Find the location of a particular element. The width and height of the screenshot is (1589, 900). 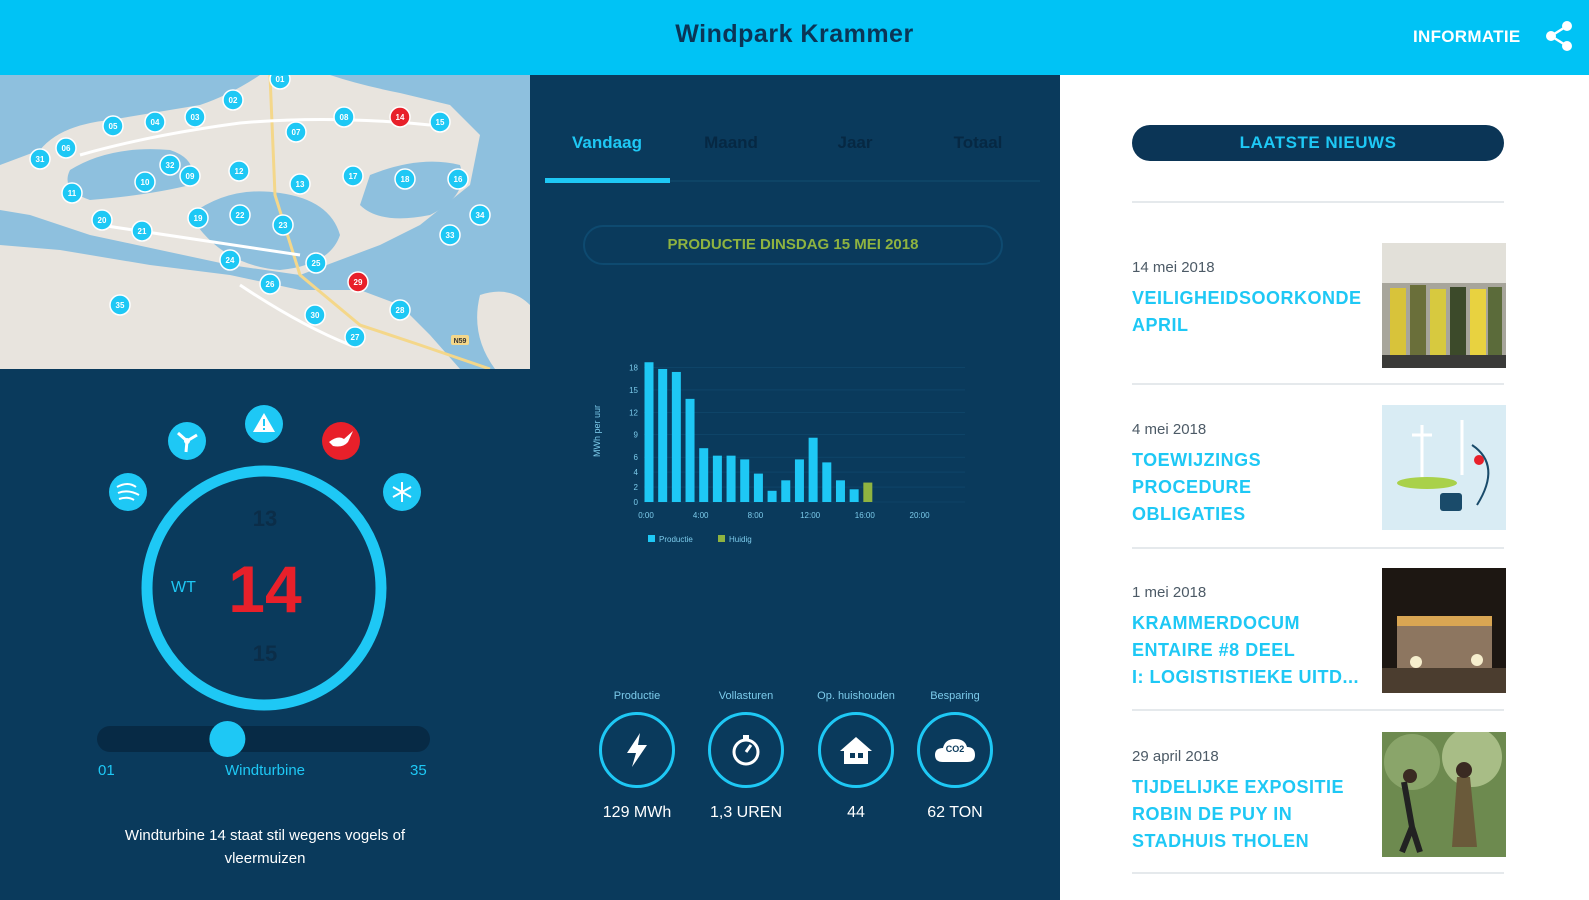

turbine-marker-label: 08 is located at coordinates (344, 117).